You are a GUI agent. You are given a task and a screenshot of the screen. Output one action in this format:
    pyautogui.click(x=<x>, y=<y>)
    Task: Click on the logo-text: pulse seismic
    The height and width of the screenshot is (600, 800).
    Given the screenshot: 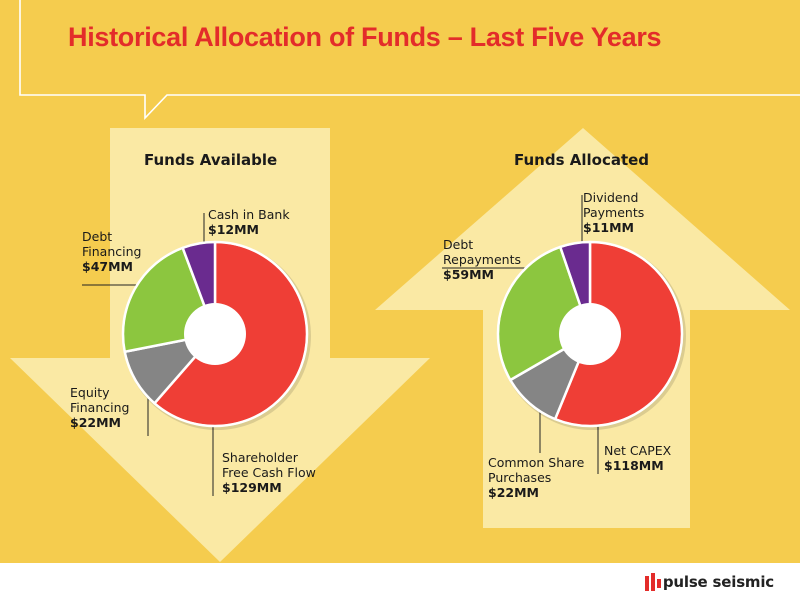 What is the action you would take?
    pyautogui.click(x=718, y=582)
    